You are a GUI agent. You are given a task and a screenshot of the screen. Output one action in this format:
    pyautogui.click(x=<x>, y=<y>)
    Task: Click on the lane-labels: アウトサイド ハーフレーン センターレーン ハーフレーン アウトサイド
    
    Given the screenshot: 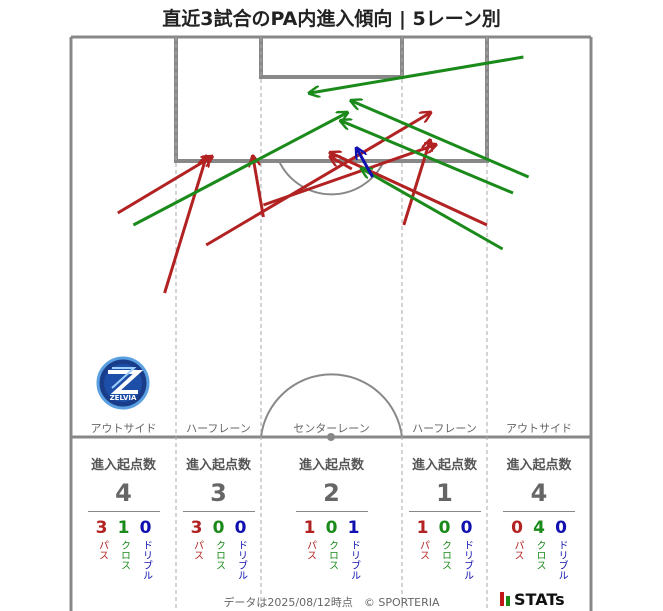 What is the action you would take?
    pyautogui.click(x=332, y=428)
    